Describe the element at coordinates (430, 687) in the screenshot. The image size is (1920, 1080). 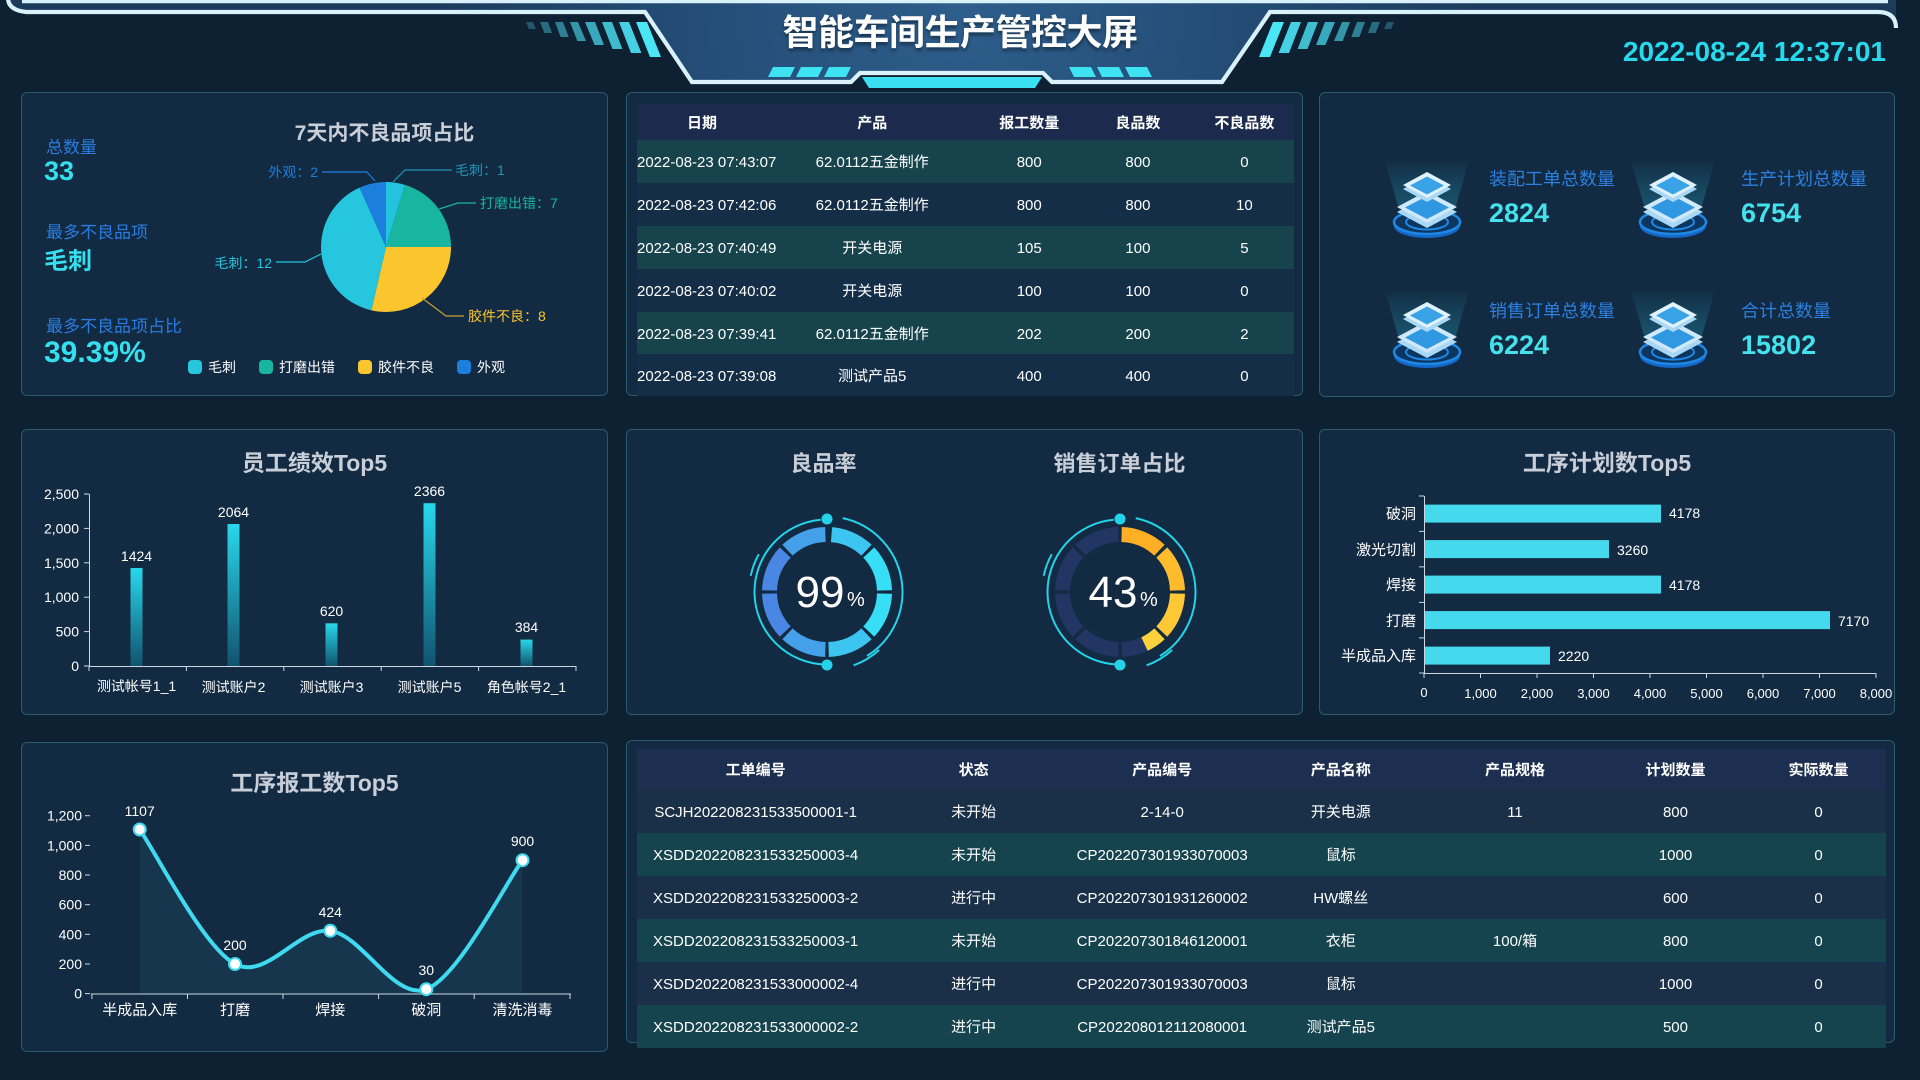
I see `svg-text: 测试账户5` at that location.